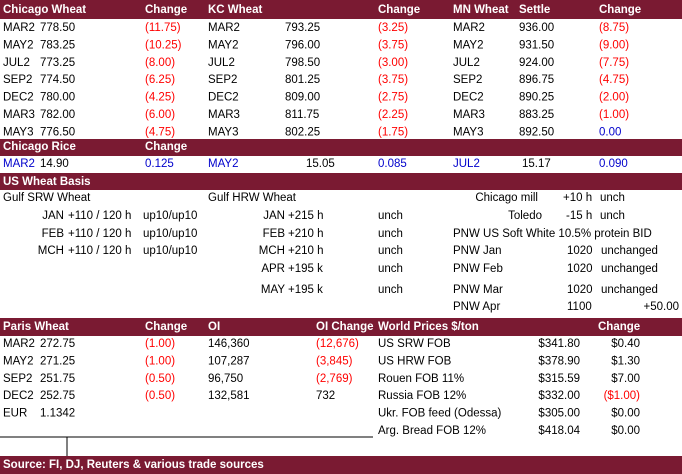  I want to click on cell: (2,769), so click(334, 379).